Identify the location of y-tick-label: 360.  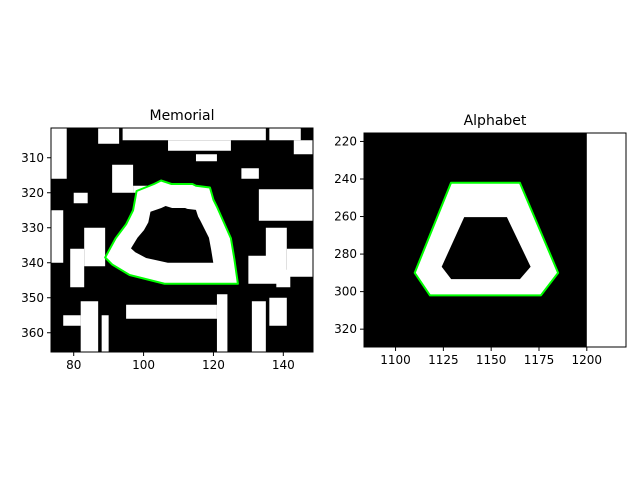
(32, 333).